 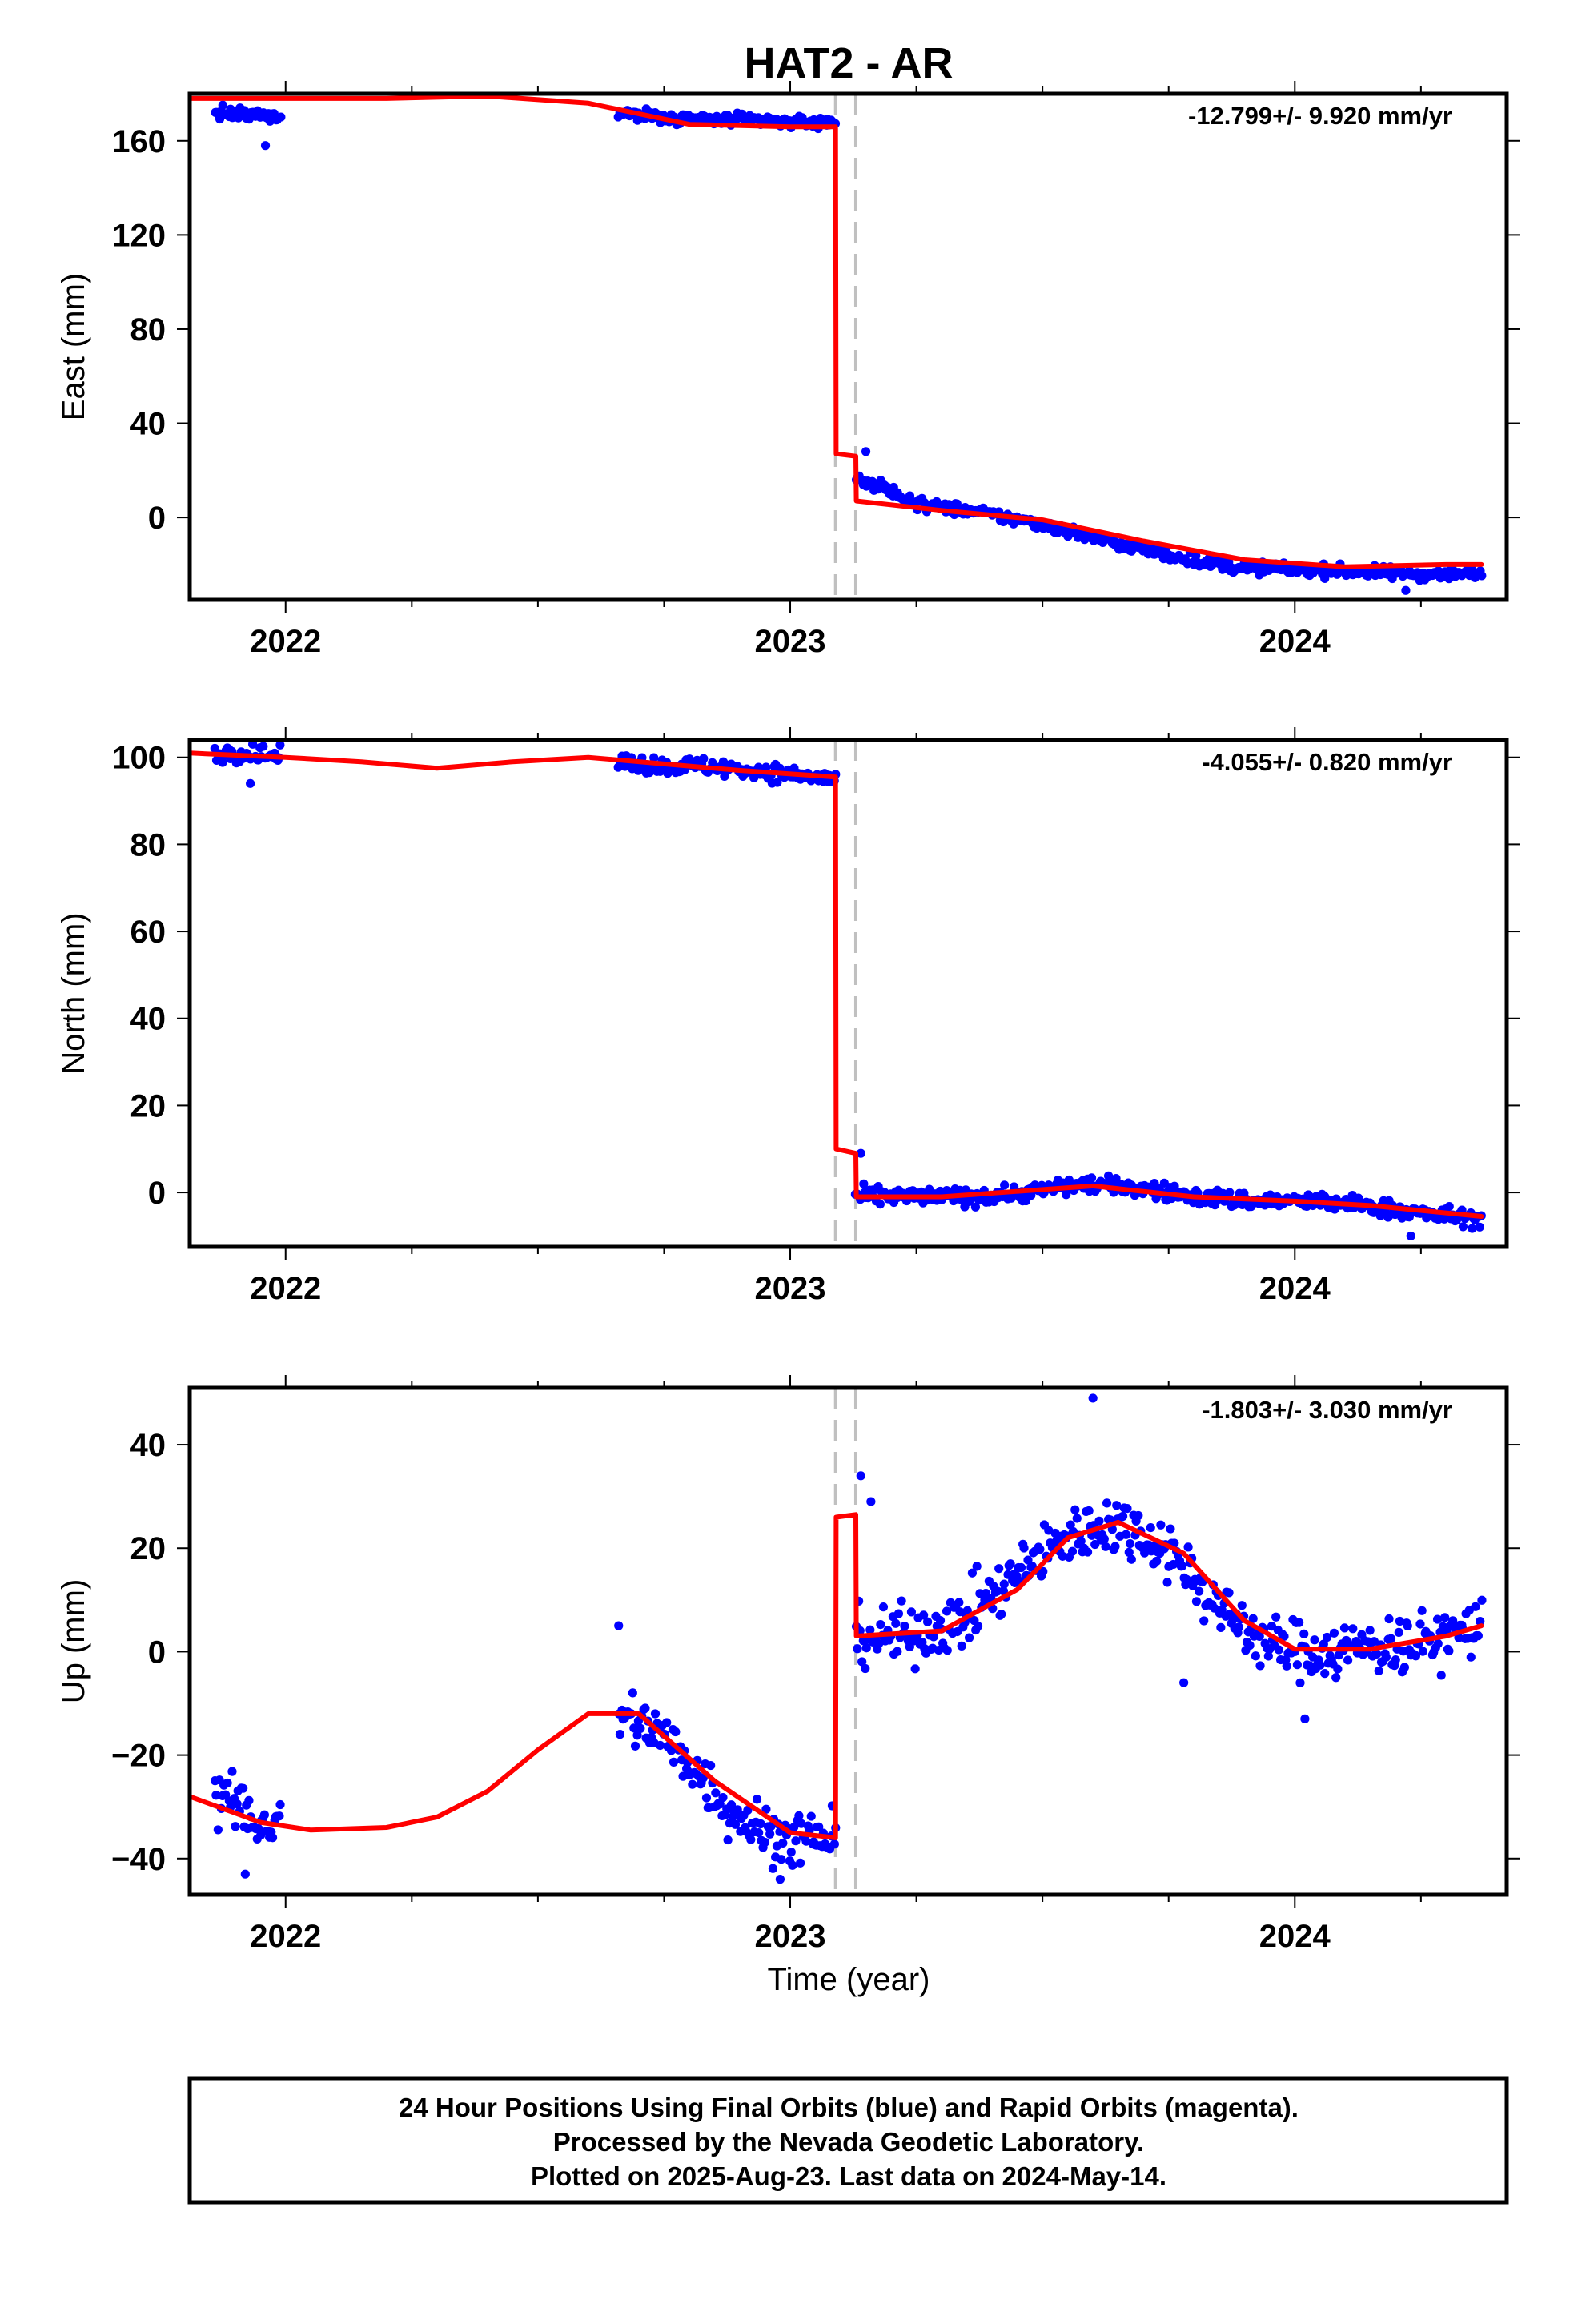 I want to click on north-x-tick-label: 2023, so click(x=791, y=1288).